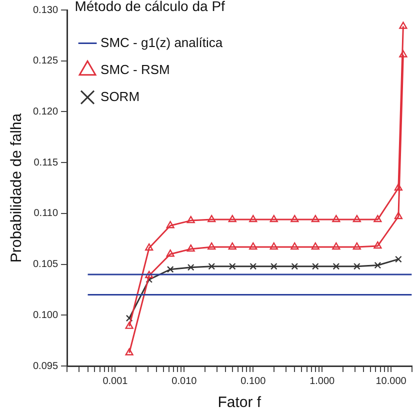 This screenshot has height=418, width=417. I want to click on y-tick-label: 0.110, so click(46, 214).